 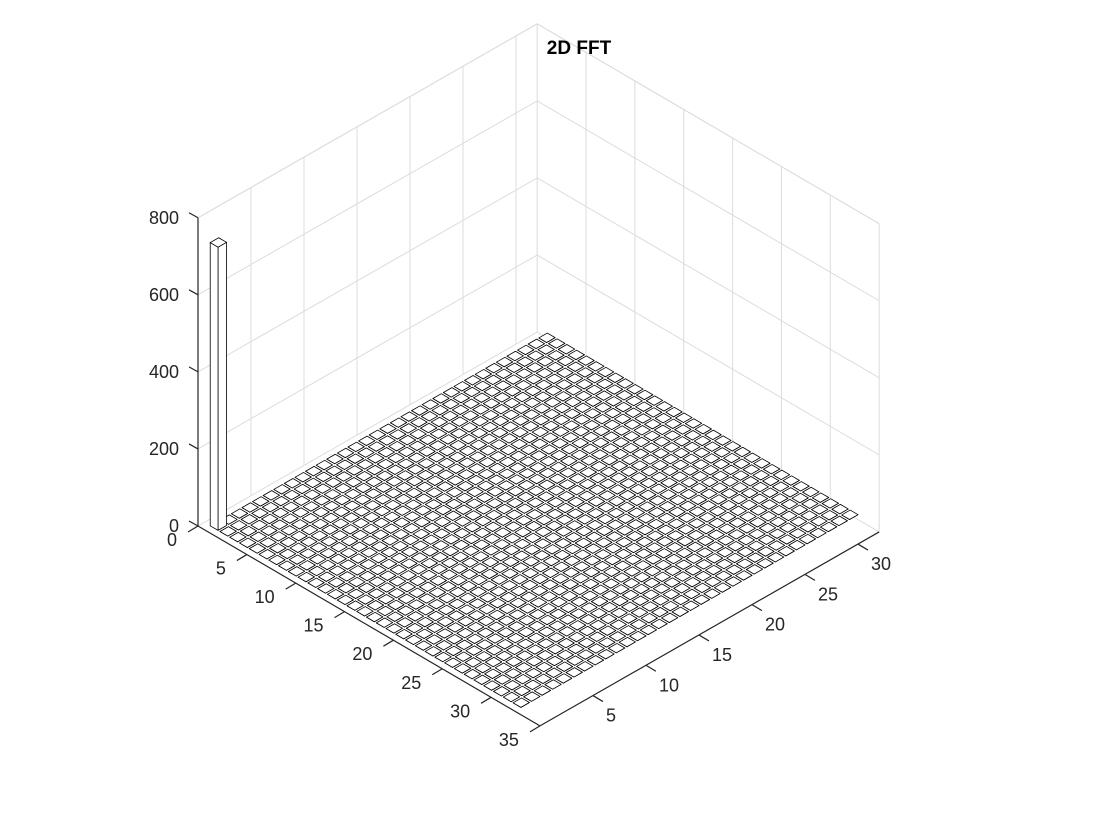 I want to click on z-tick-label: 200, so click(x=164, y=449).